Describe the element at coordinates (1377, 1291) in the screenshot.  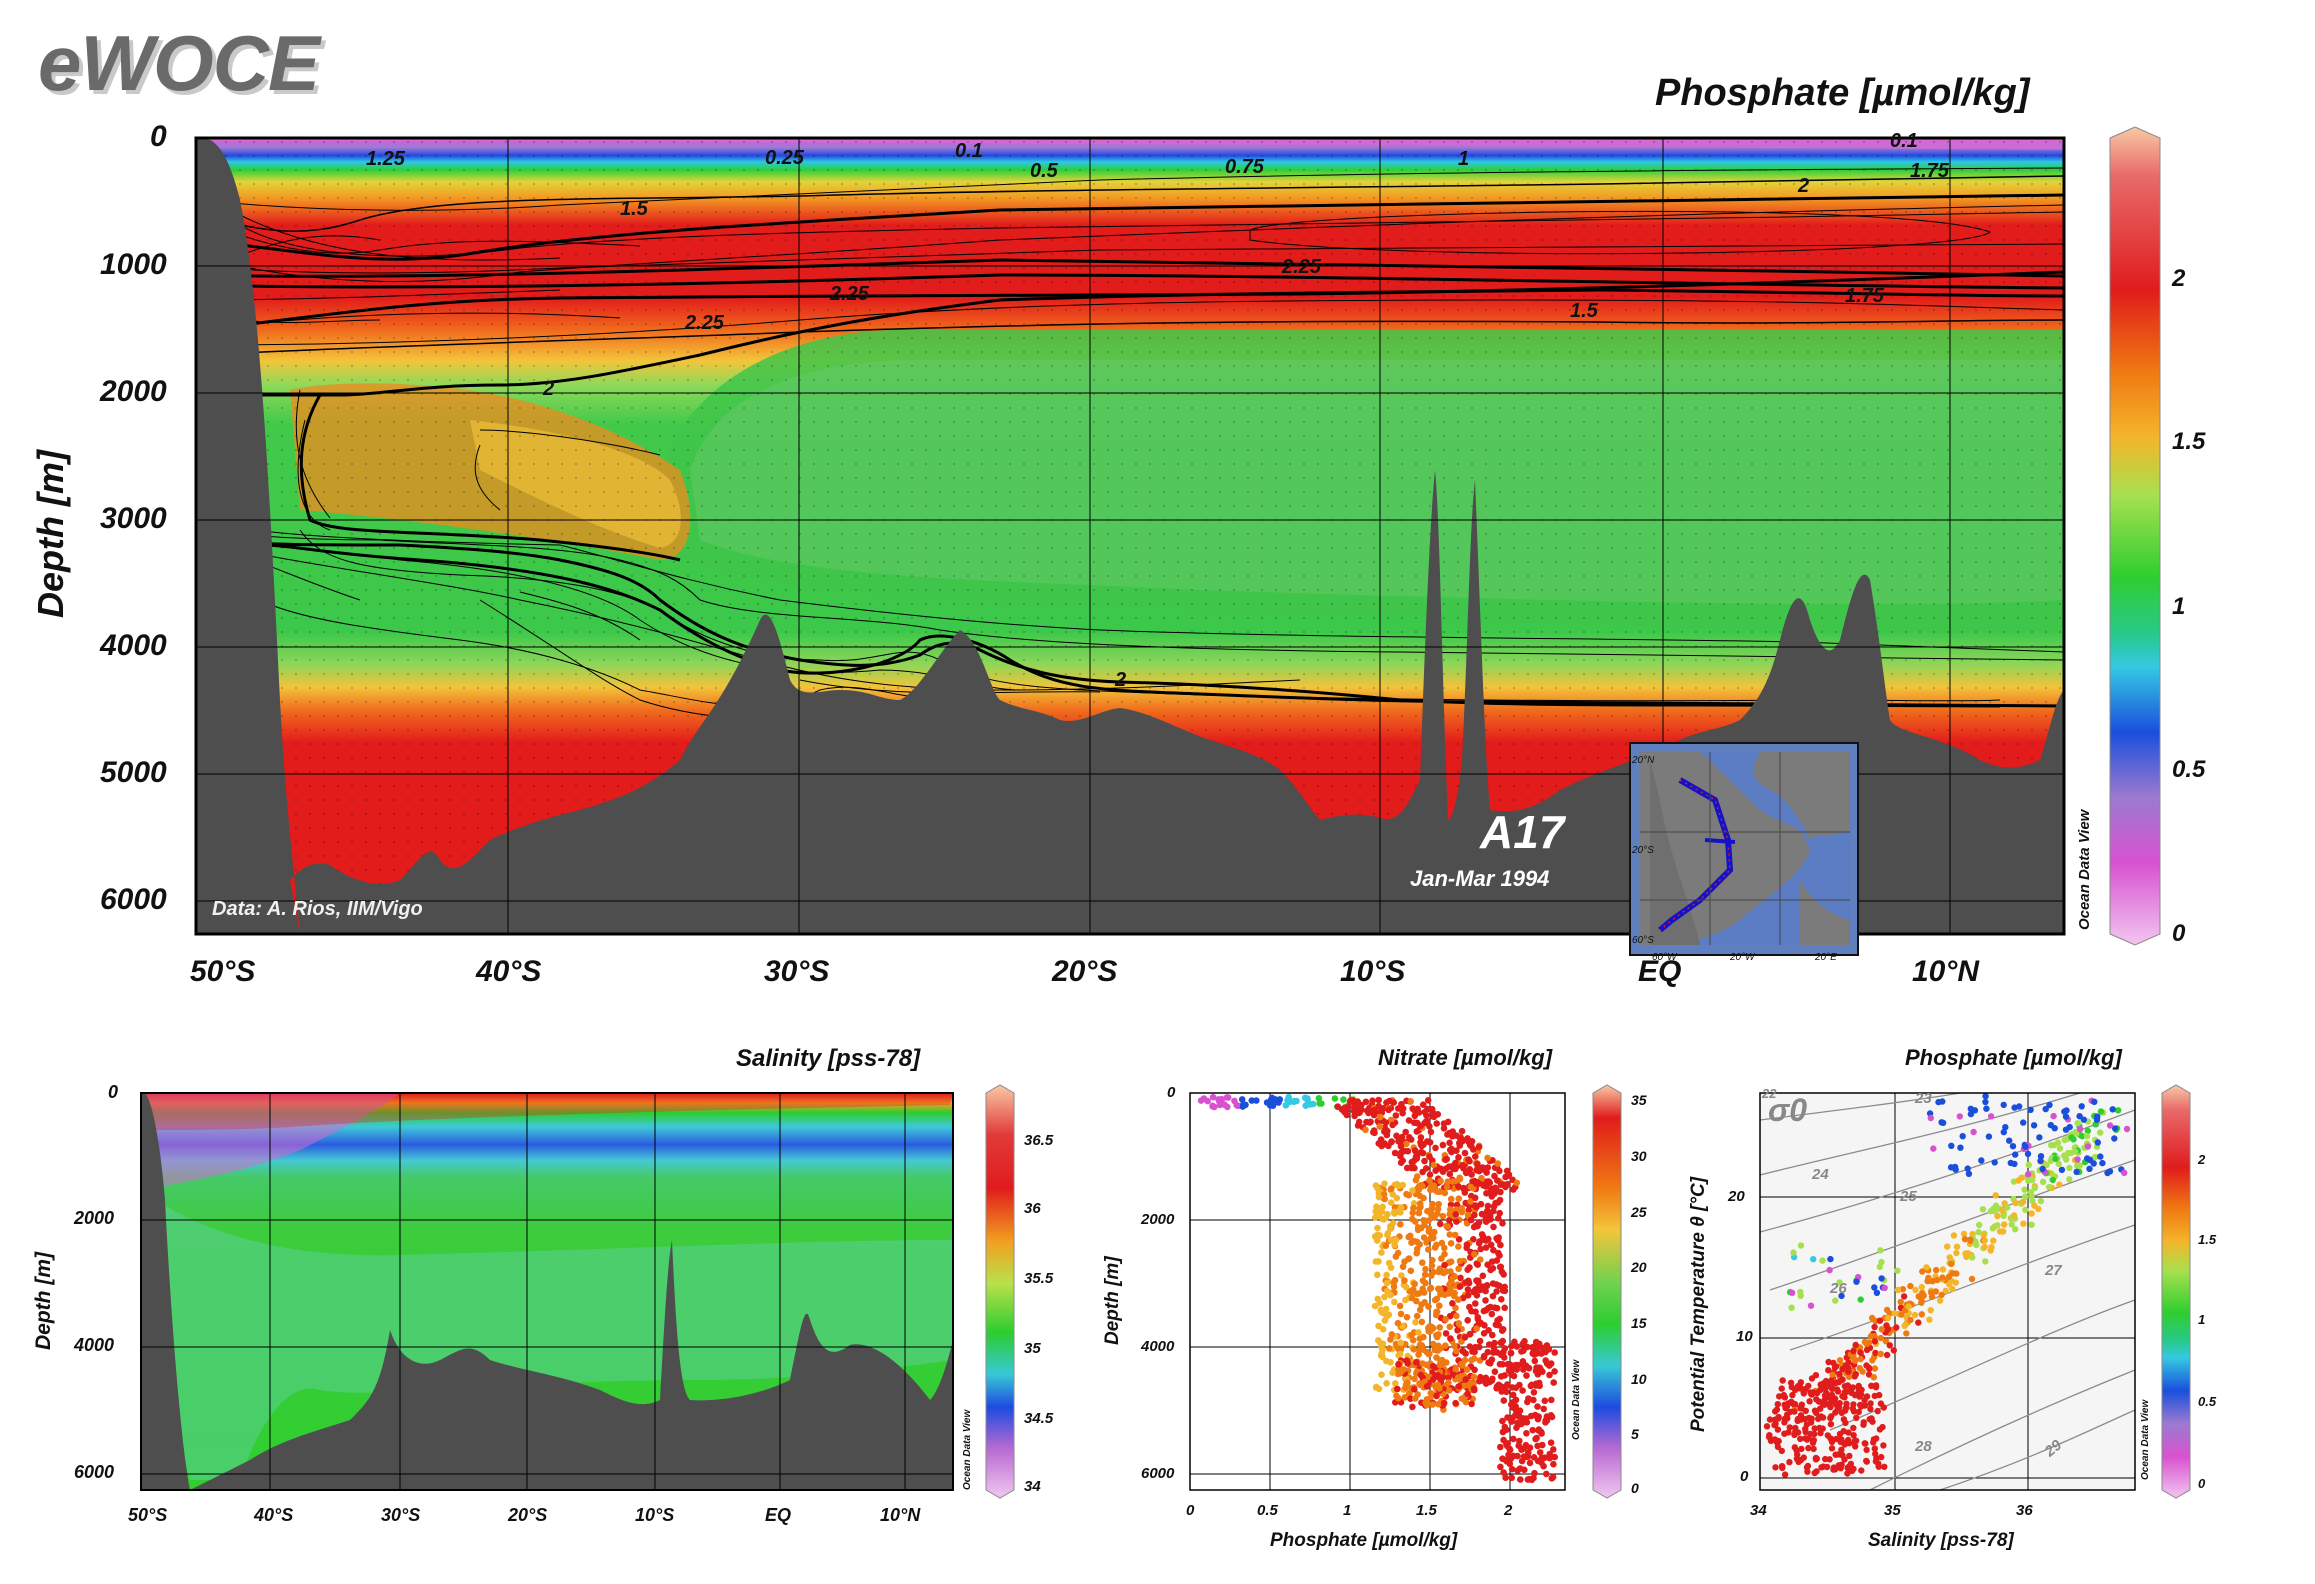
I see `nitrate-plot-frame` at that location.